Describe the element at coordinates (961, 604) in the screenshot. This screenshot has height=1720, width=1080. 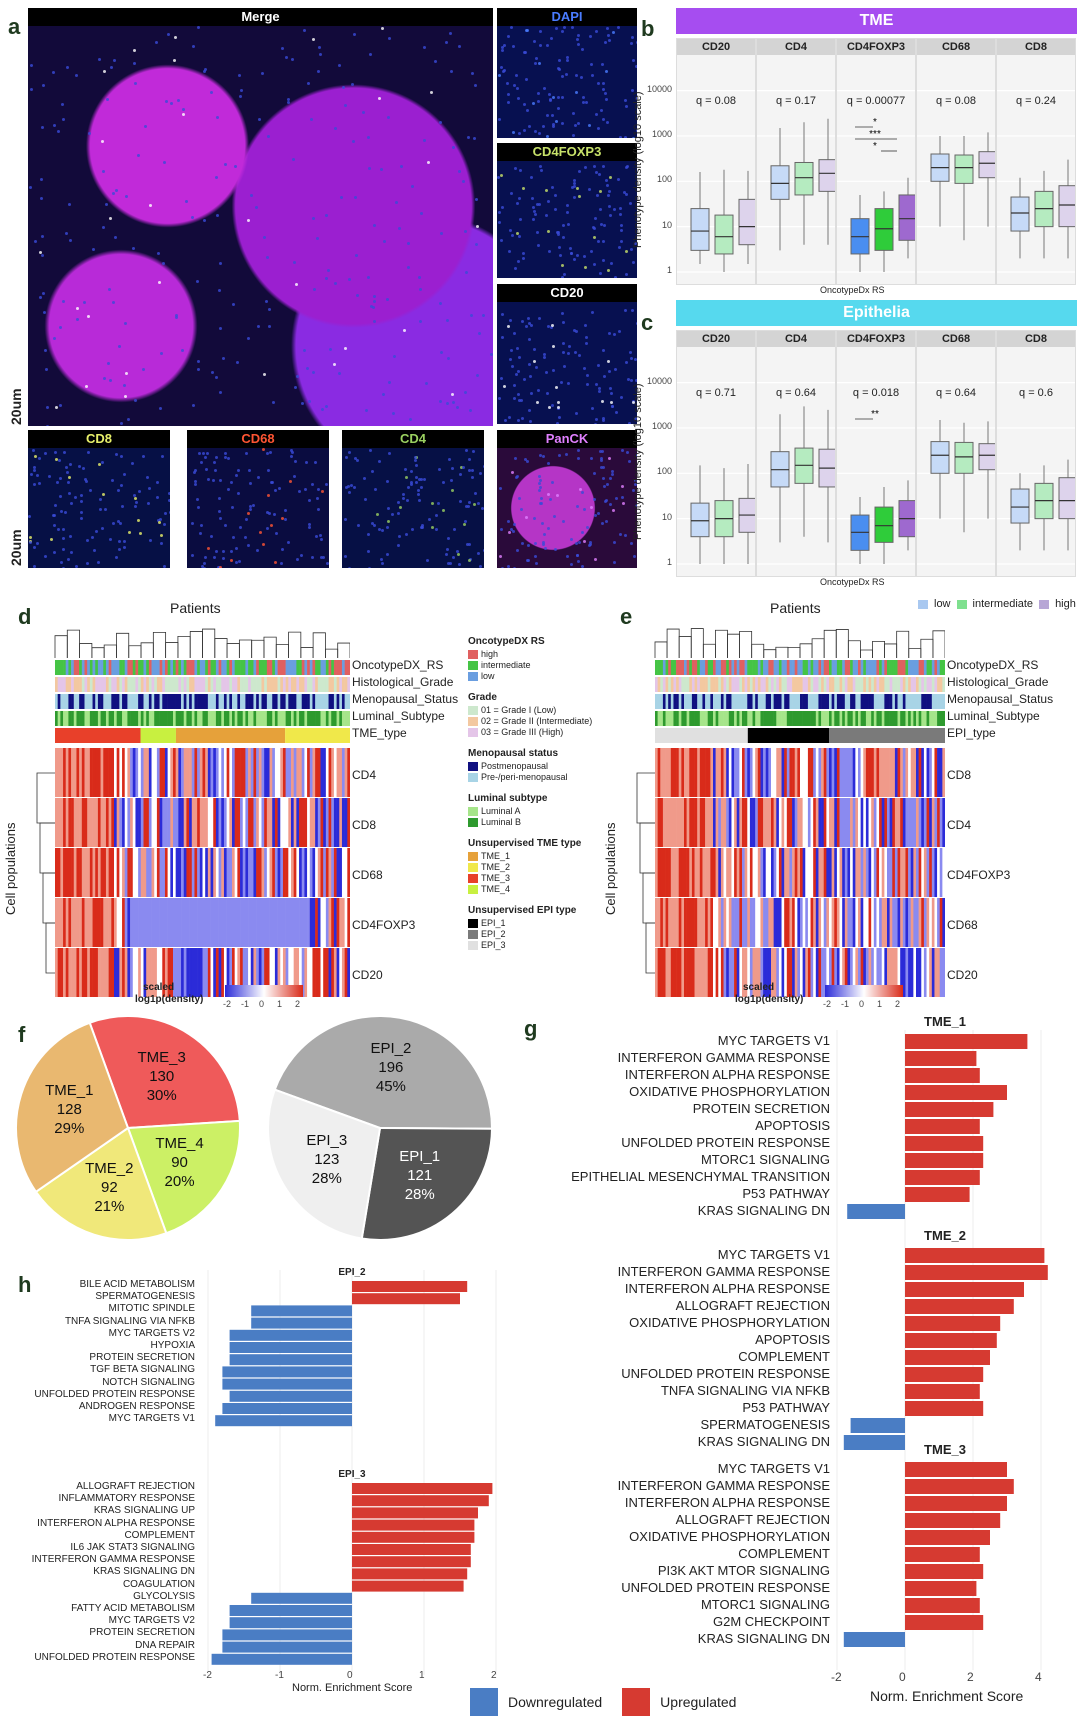
I see `legend-swatch` at that location.